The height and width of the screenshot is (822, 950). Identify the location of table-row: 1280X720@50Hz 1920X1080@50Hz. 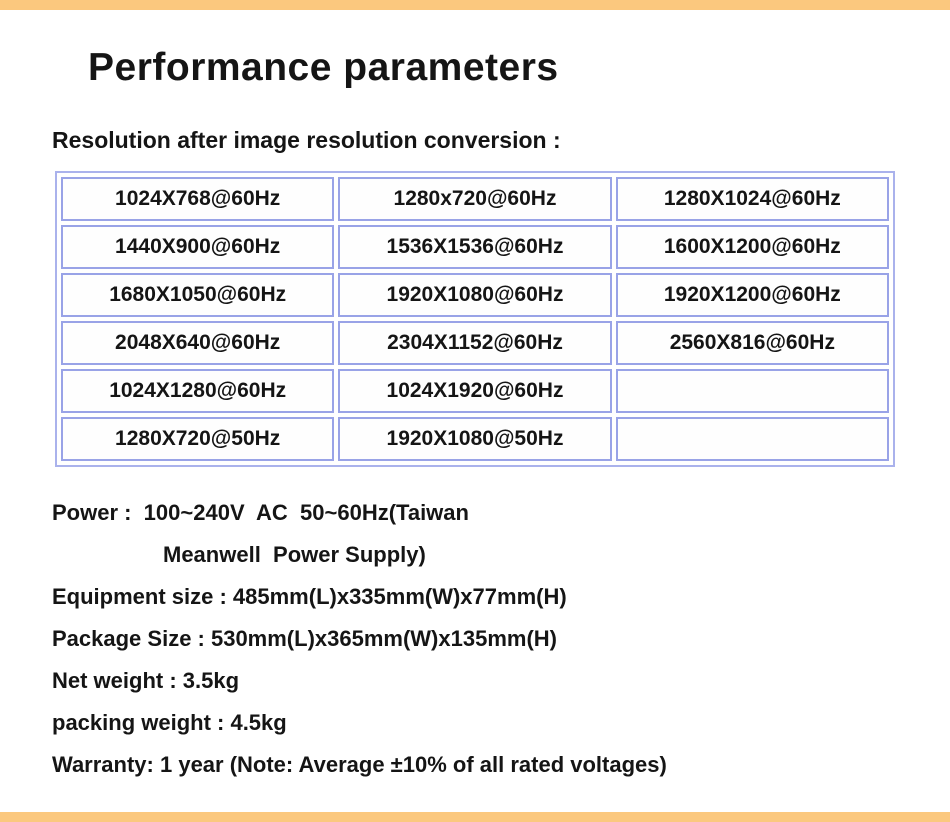
(475, 439).